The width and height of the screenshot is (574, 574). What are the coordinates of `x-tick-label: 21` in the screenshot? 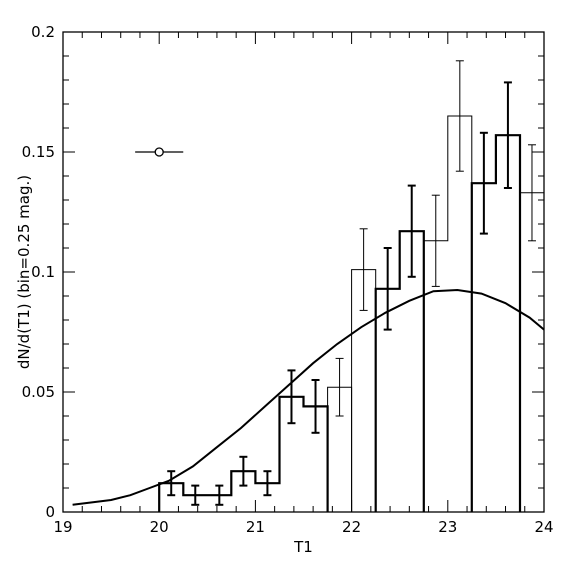 It's located at (255, 527).